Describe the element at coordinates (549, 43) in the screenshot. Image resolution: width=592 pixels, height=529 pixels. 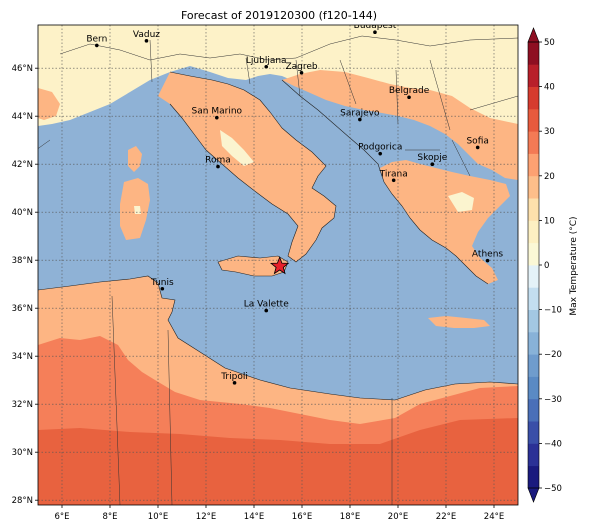
I see `colorbar-tick-label: 50` at that location.